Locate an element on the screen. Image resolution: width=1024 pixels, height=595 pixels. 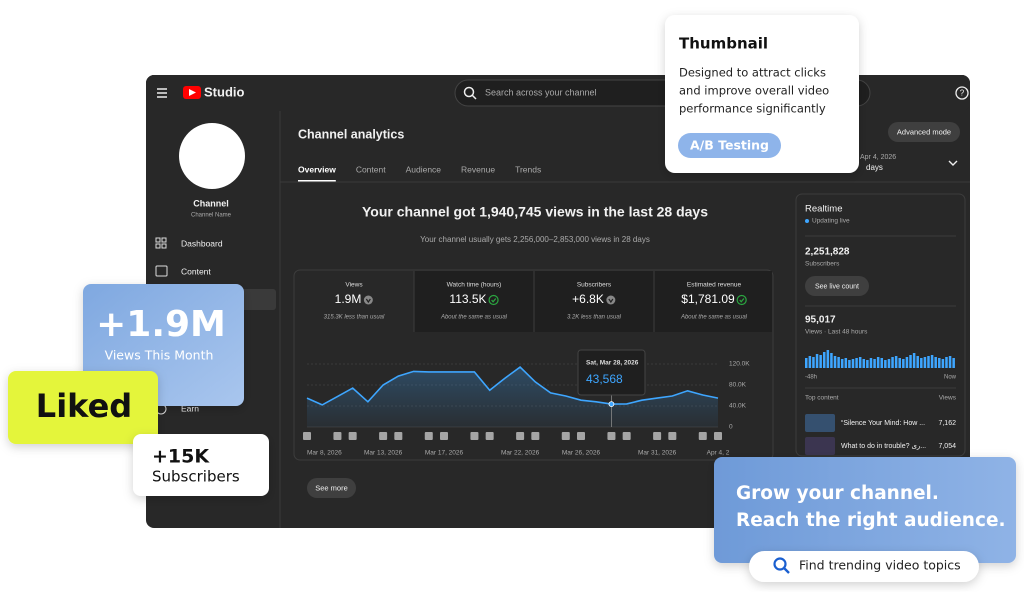
video-views: 7,162 is located at coordinates (947, 423).